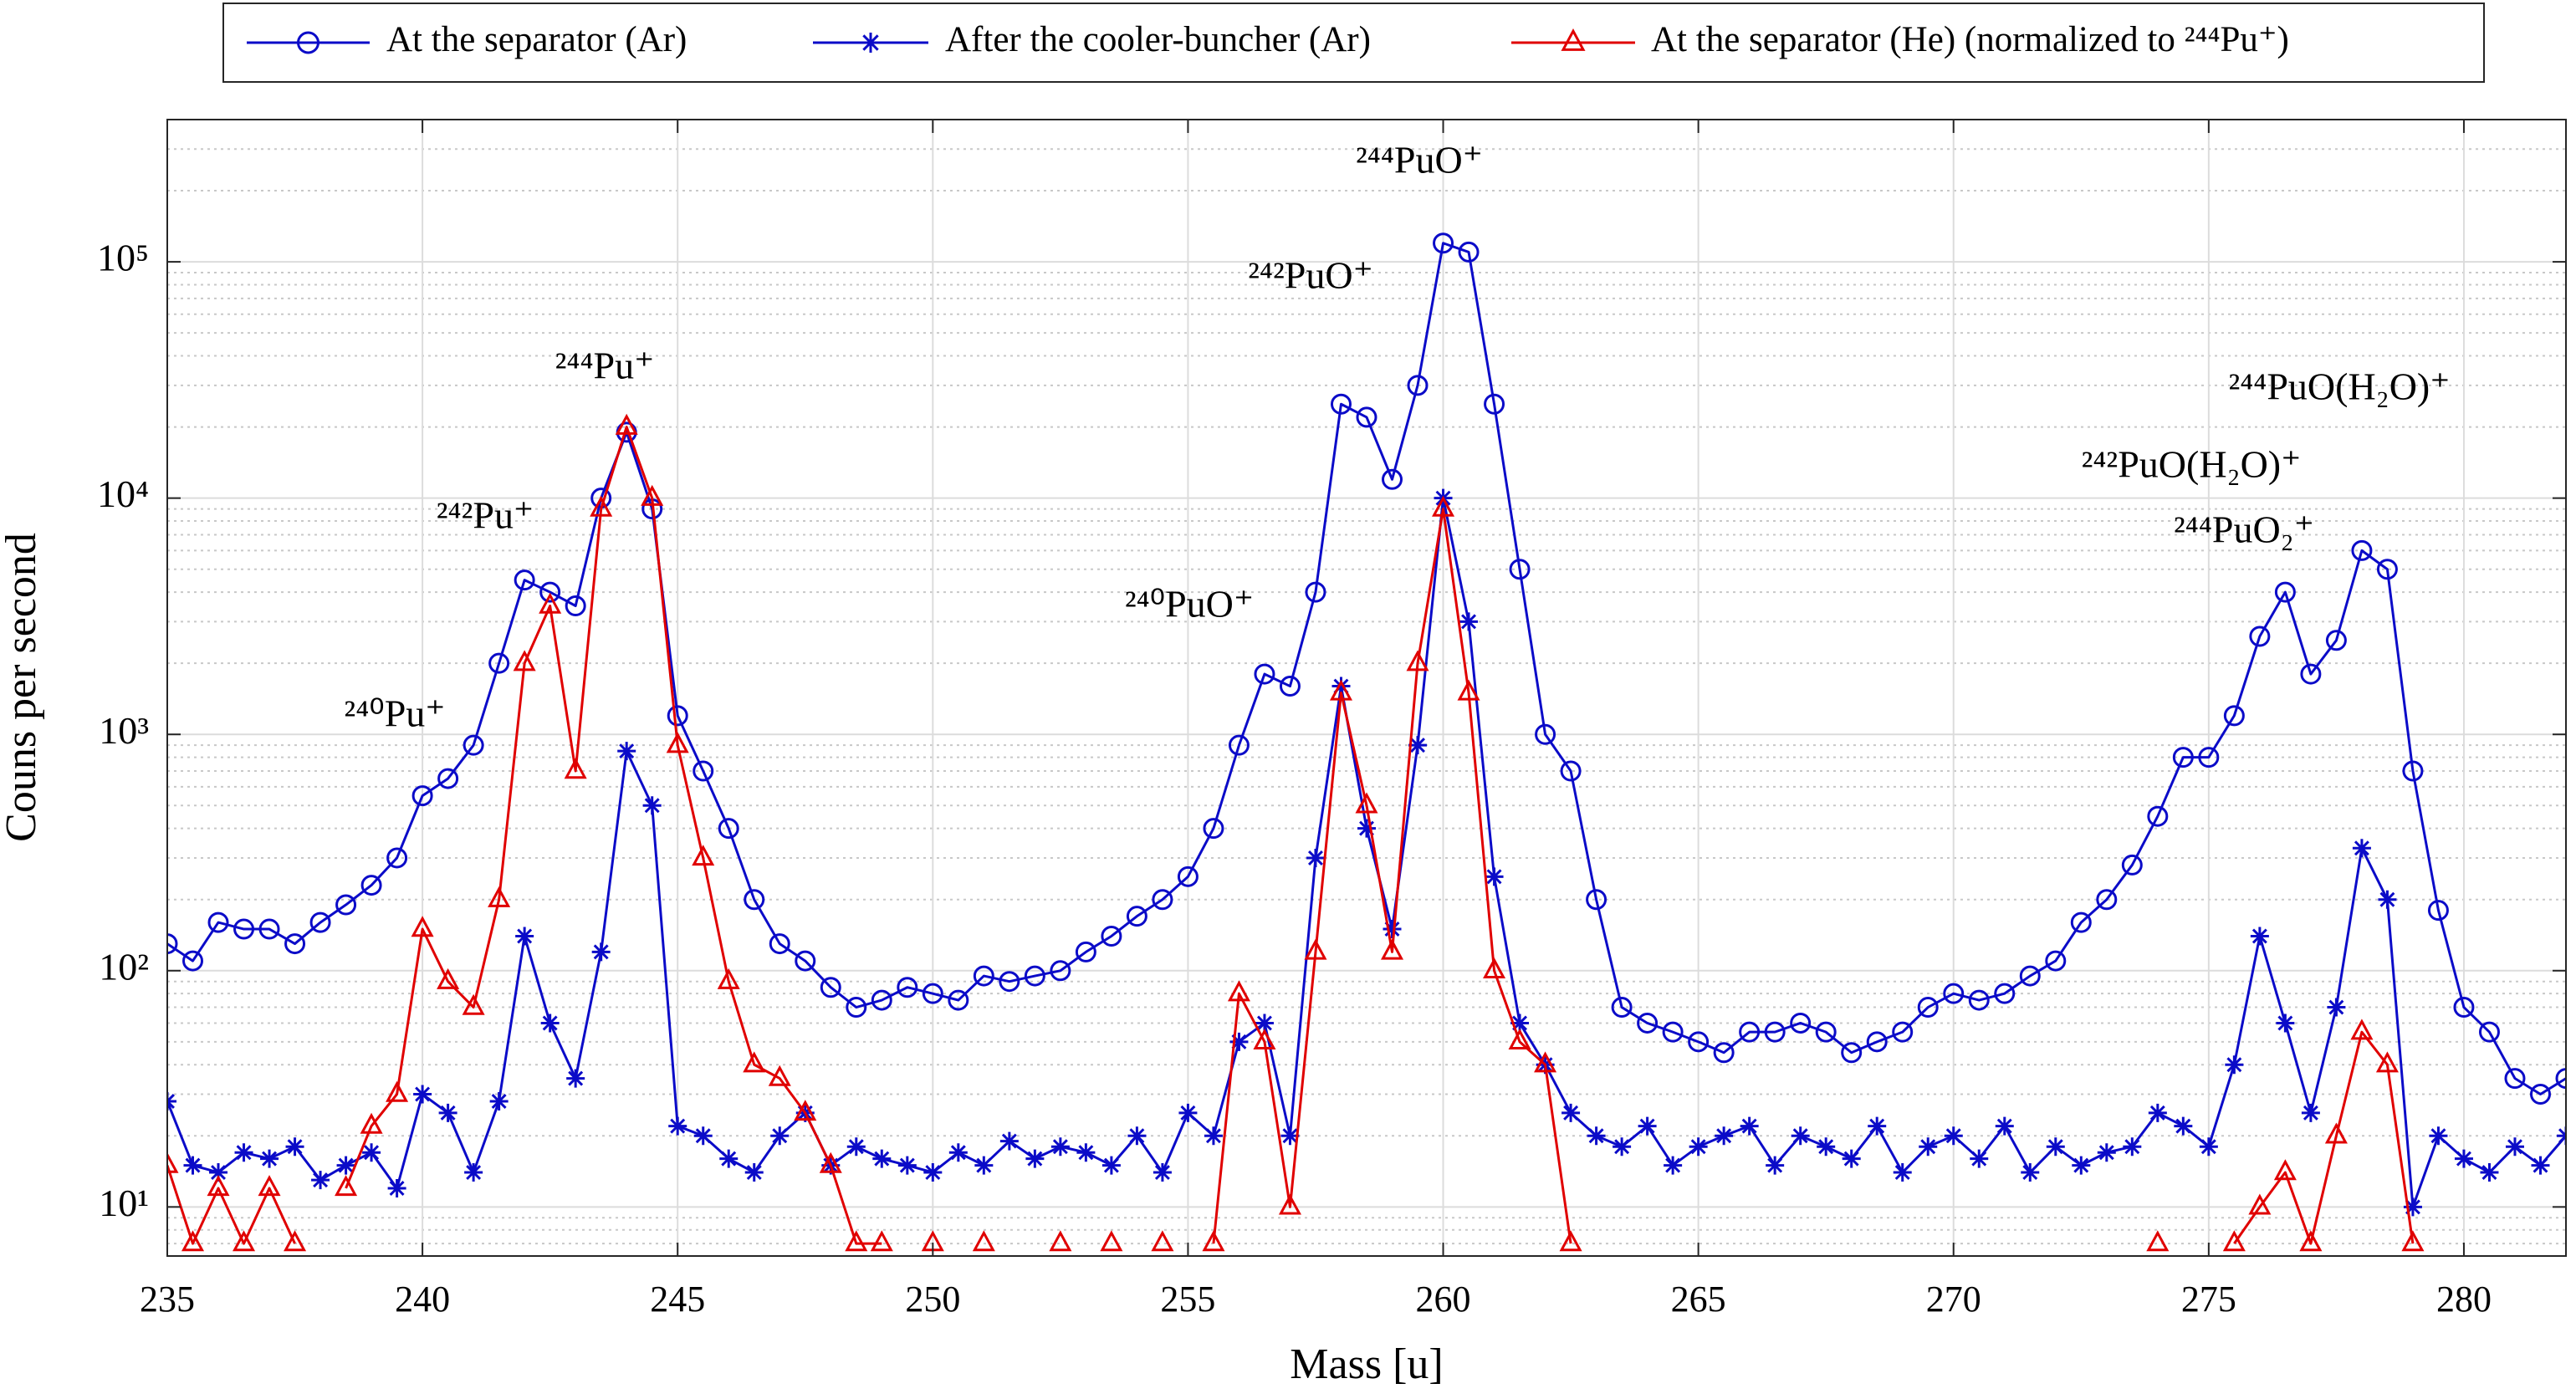 This screenshot has height=1399, width=2576. I want to click on y-axis-label: Couns per second, so click(22, 687).